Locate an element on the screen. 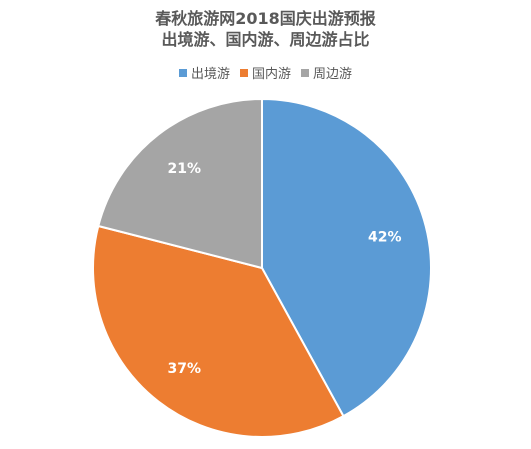 Image resolution: width=531 pixels, height=449 pixels. legend-item-domestic: 国内游 is located at coordinates (265, 72).